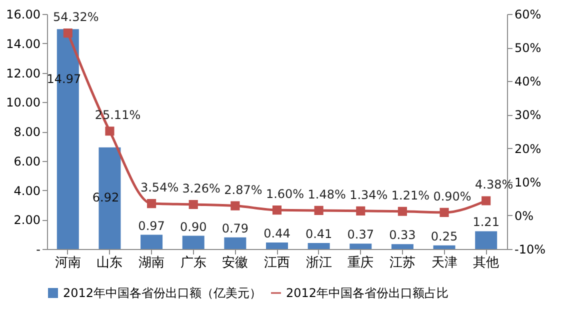 This screenshot has height=320, width=574. Describe the element at coordinates (193, 227) in the screenshot. I see `data-label: 0.90` at that location.